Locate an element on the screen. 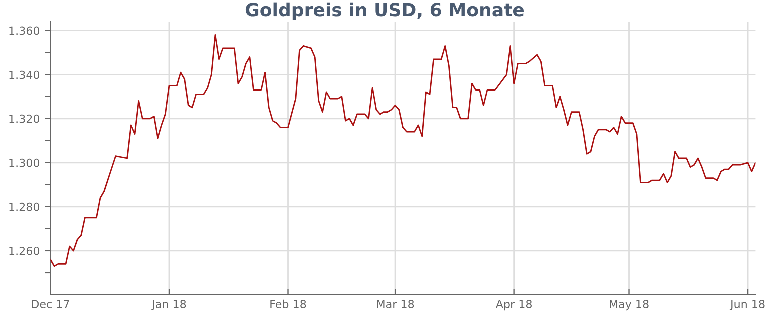 The image size is (770, 330). y-tick-label: 1.300 is located at coordinates (25, 163).